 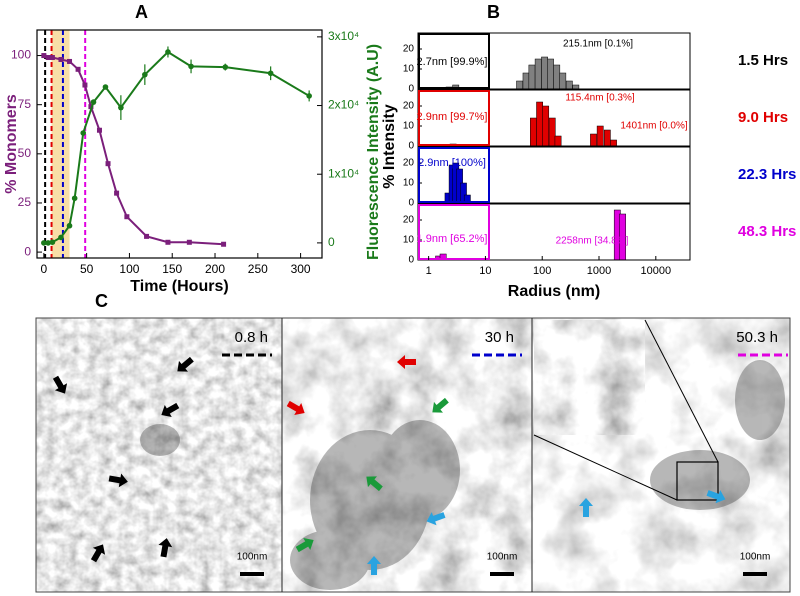 What do you see at coordinates (60, 144) in the screenshot?
I see `highlight-band` at bounding box center [60, 144].